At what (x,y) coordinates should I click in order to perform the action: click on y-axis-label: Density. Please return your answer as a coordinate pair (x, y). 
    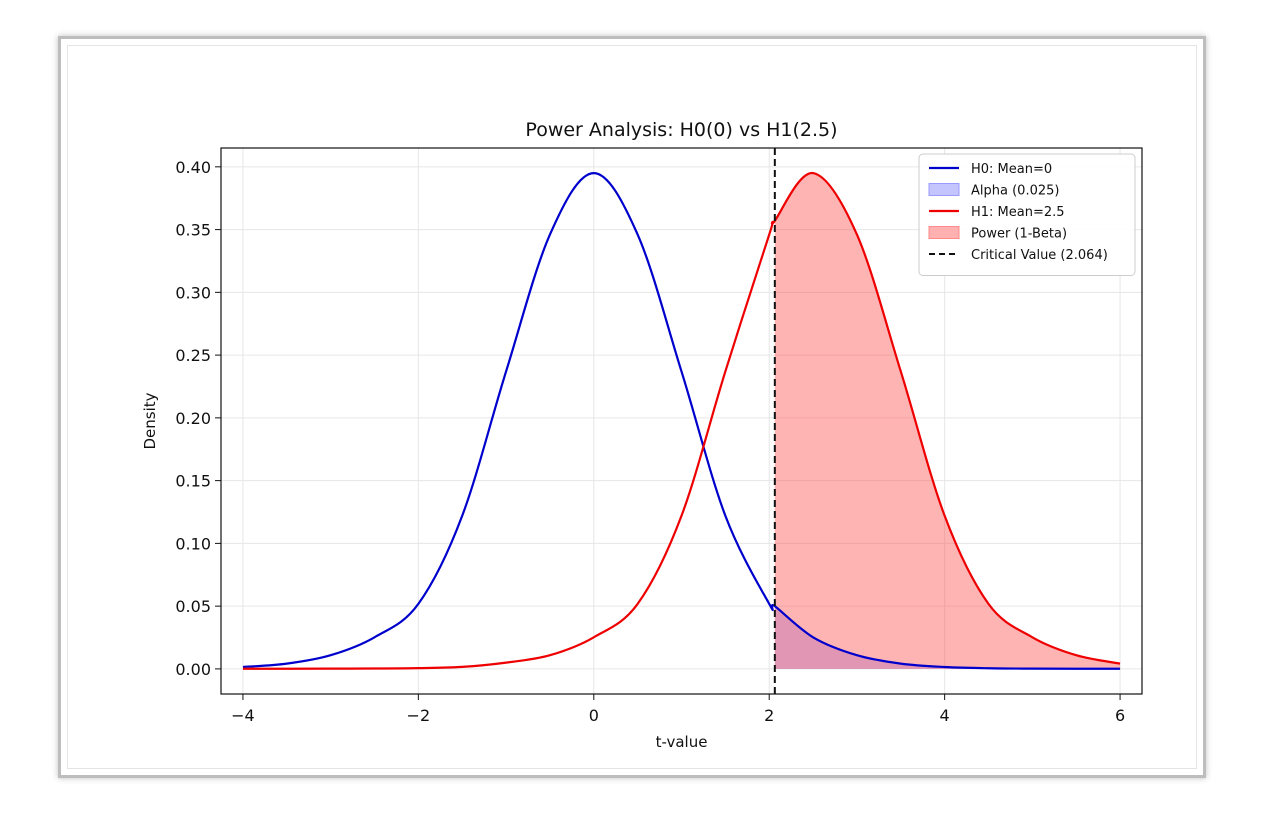
    Looking at the image, I should click on (150, 420).